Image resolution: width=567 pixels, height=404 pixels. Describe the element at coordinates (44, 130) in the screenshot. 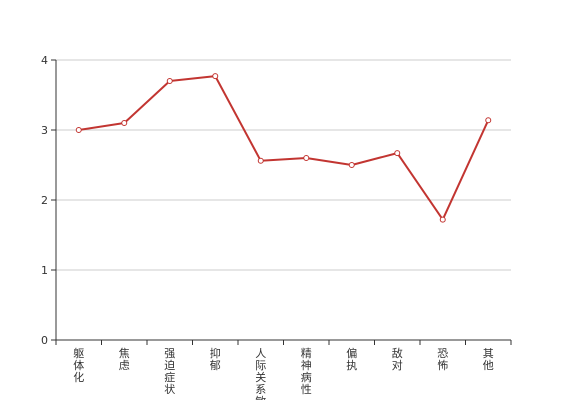

I see `y-tick-label: 3` at that location.